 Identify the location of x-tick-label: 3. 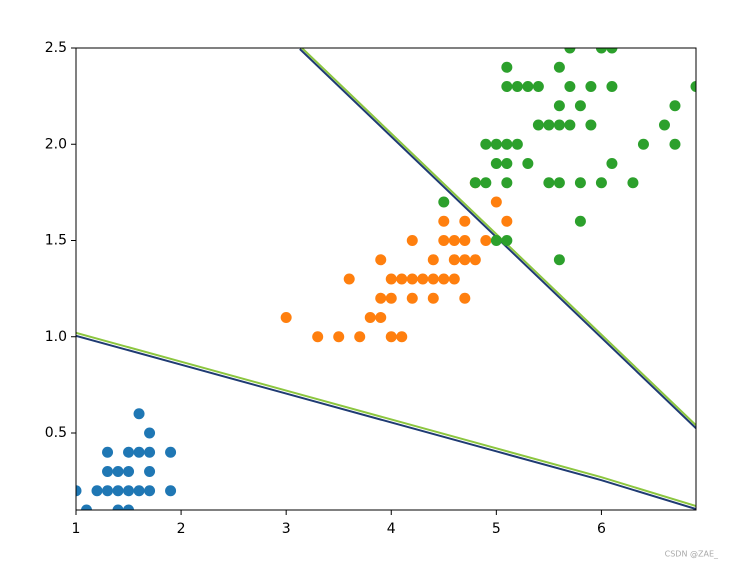
(286, 529).